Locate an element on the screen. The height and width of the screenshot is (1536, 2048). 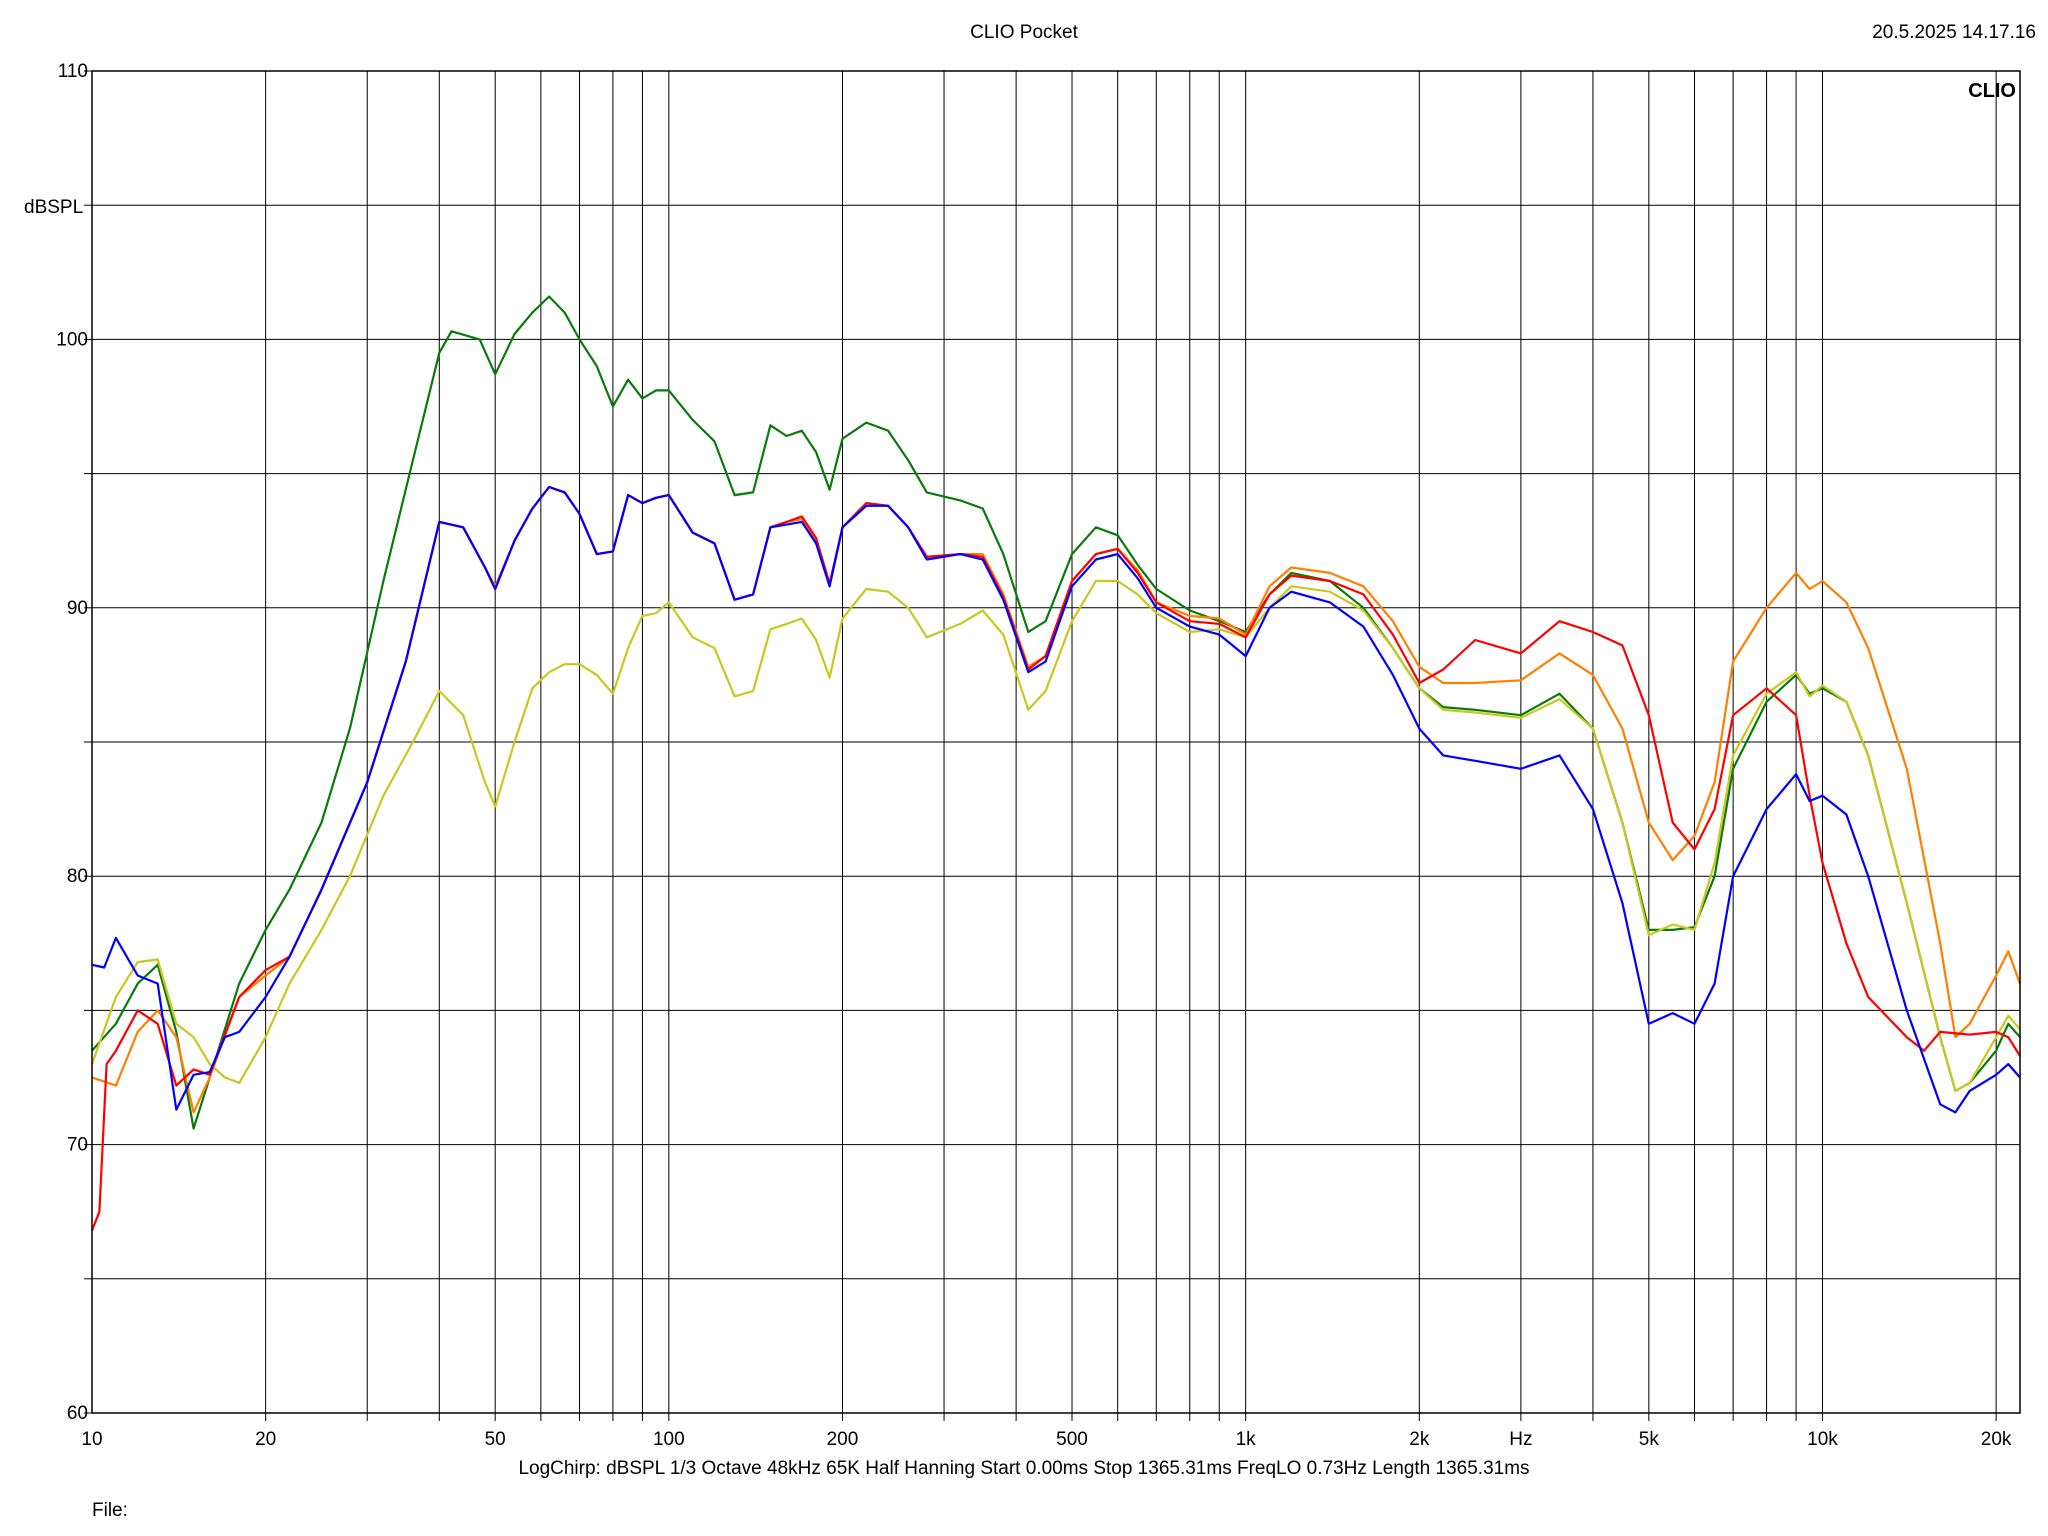
x-tick-label: 5k is located at coordinates (1649, 1439).